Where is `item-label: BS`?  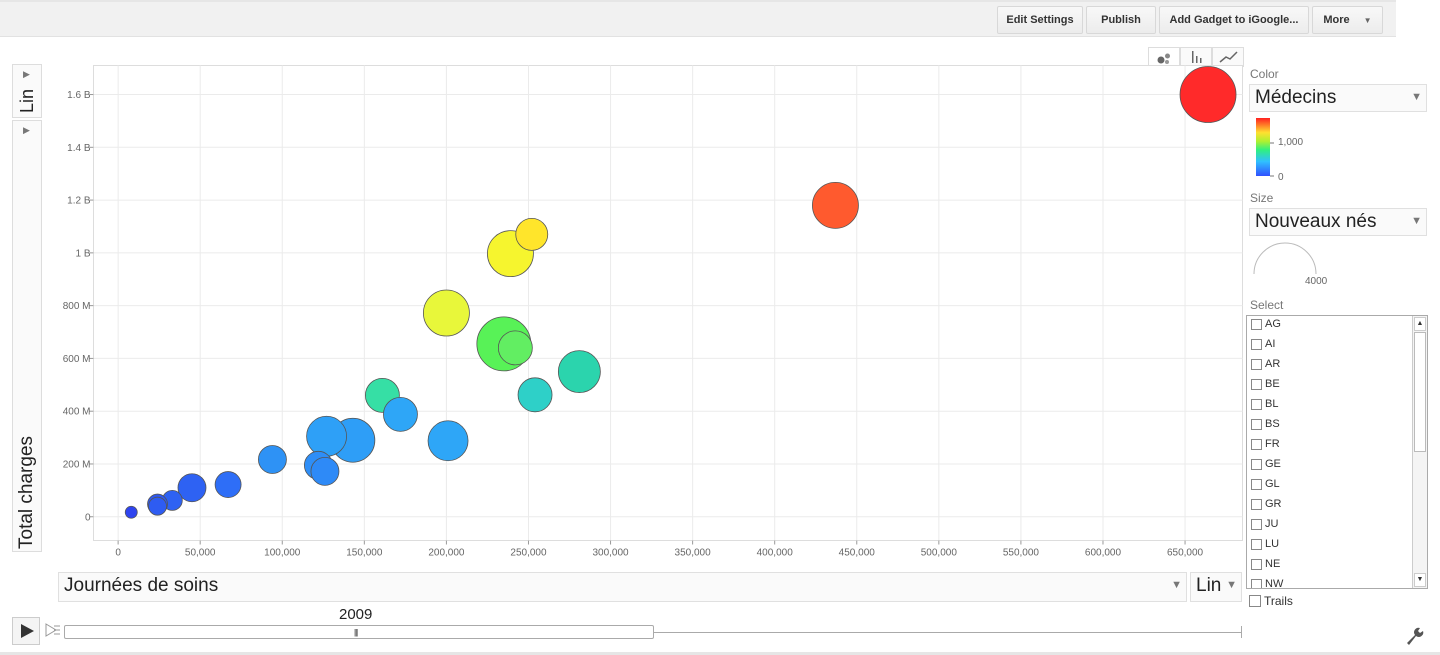 item-label: BS is located at coordinates (1272, 424).